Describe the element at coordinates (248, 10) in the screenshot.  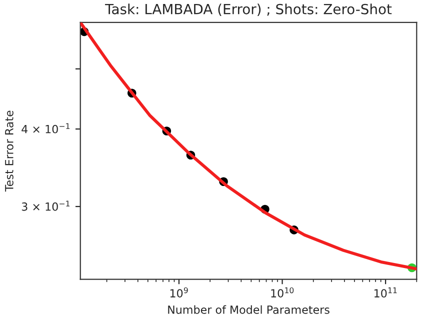
I see `chart-title: Task: LAMBADA (Error) ; Shots: Zero-Shot` at that location.